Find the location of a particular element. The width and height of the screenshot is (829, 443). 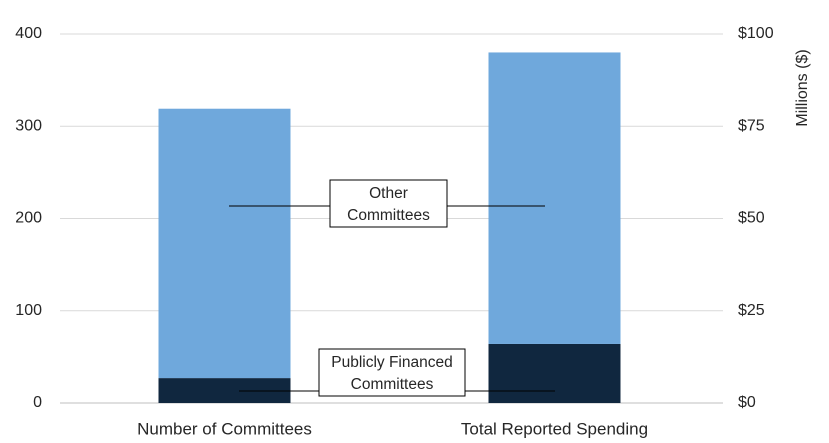

callout-publicly-financed: Publicly Financed Committees is located at coordinates (397, 372).